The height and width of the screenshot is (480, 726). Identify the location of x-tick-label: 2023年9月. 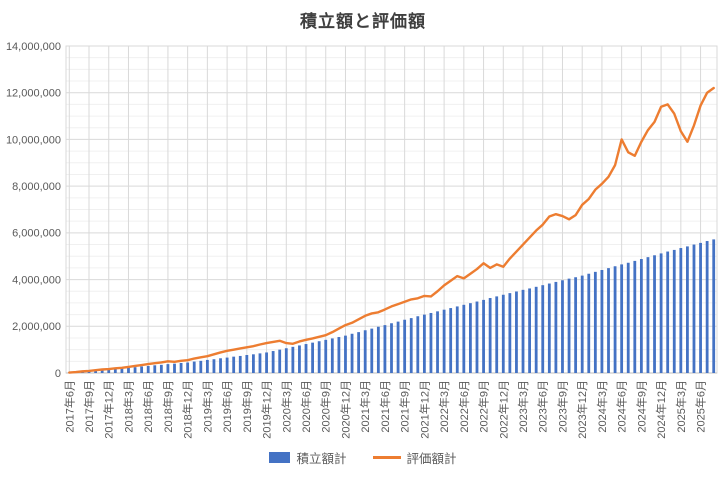
(562, 406).